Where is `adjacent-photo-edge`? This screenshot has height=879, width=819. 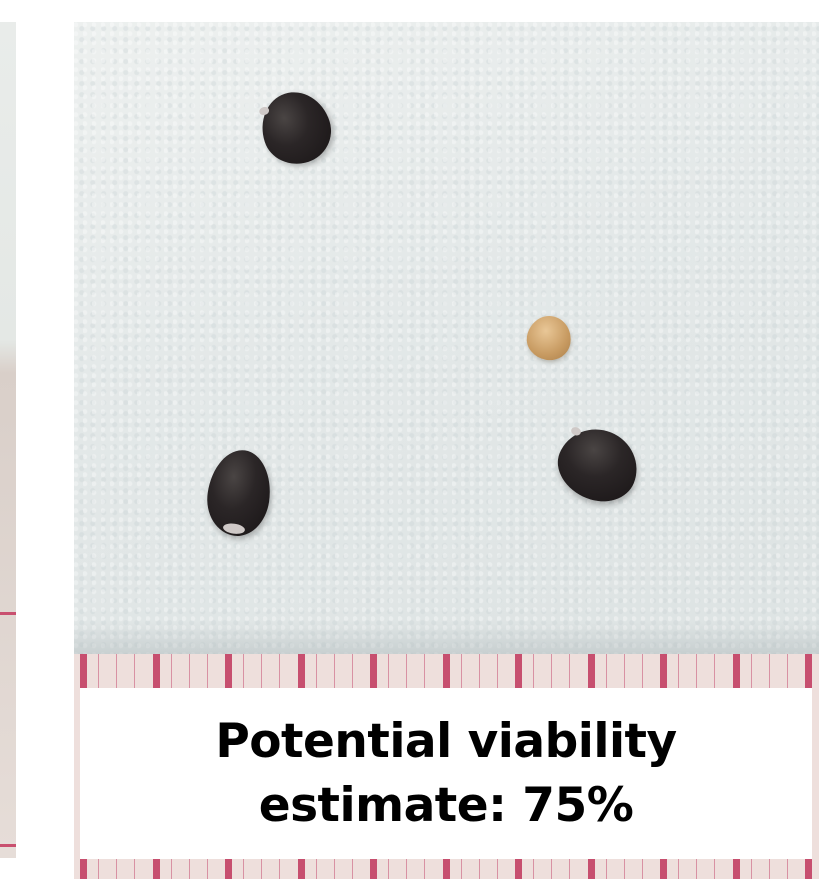
adjacent-photo-edge is located at coordinates (8, 440).